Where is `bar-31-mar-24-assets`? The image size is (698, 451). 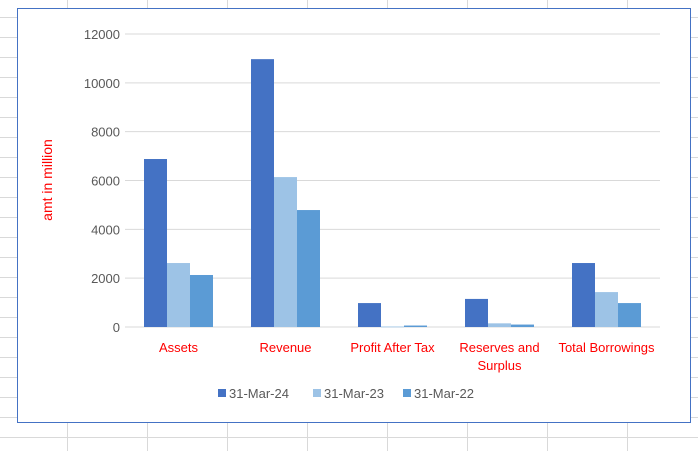
bar-31-mar-24-assets is located at coordinates (155, 243).